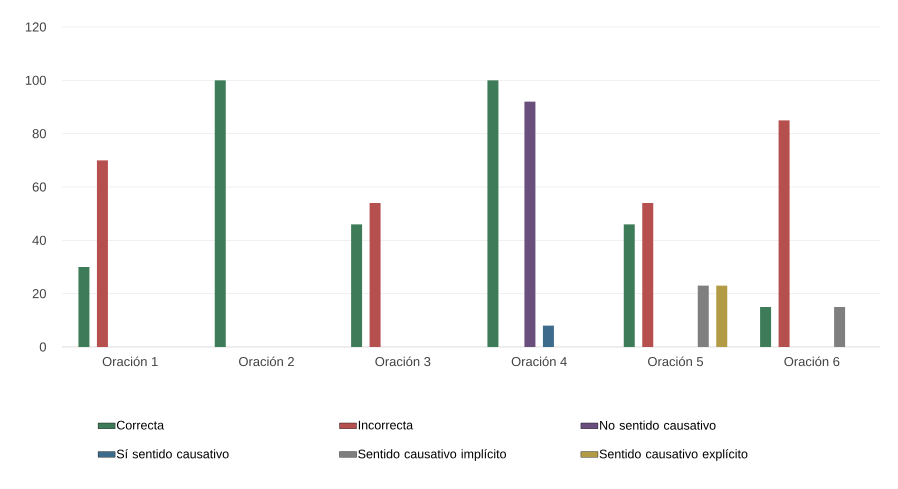  What do you see at coordinates (266, 361) in the screenshot?
I see `x-tick-label: Oración 2` at bounding box center [266, 361].